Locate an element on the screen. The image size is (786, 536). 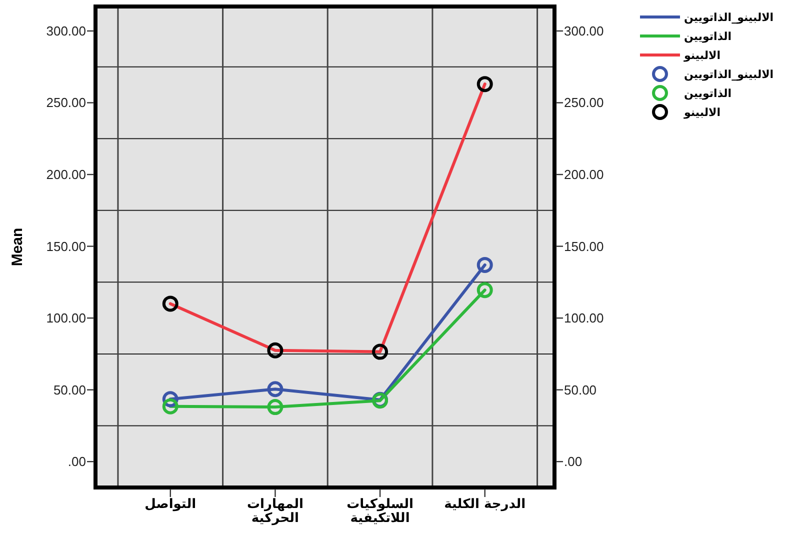
y2-tick-label: 100.00 is located at coordinates (584, 318).